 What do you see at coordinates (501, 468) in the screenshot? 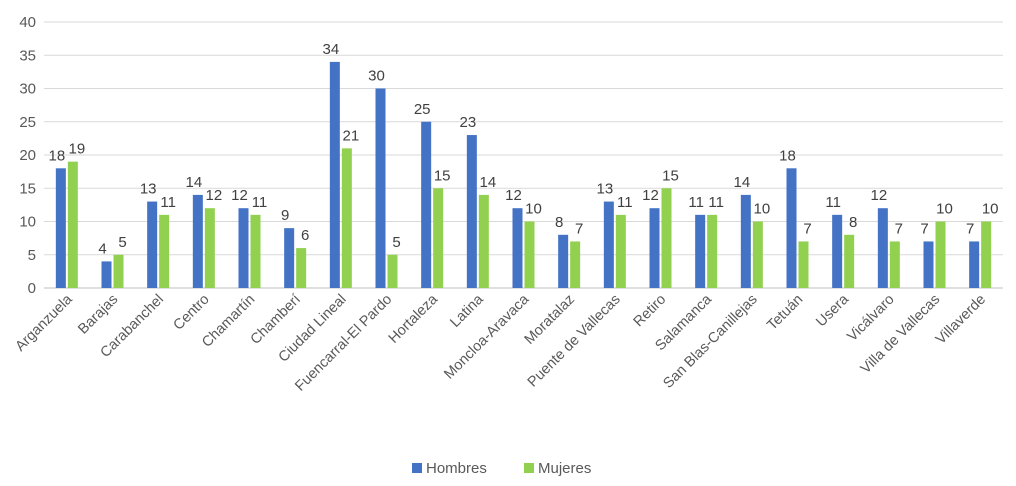
I see `legend: Hombres Mujeres` at bounding box center [501, 468].